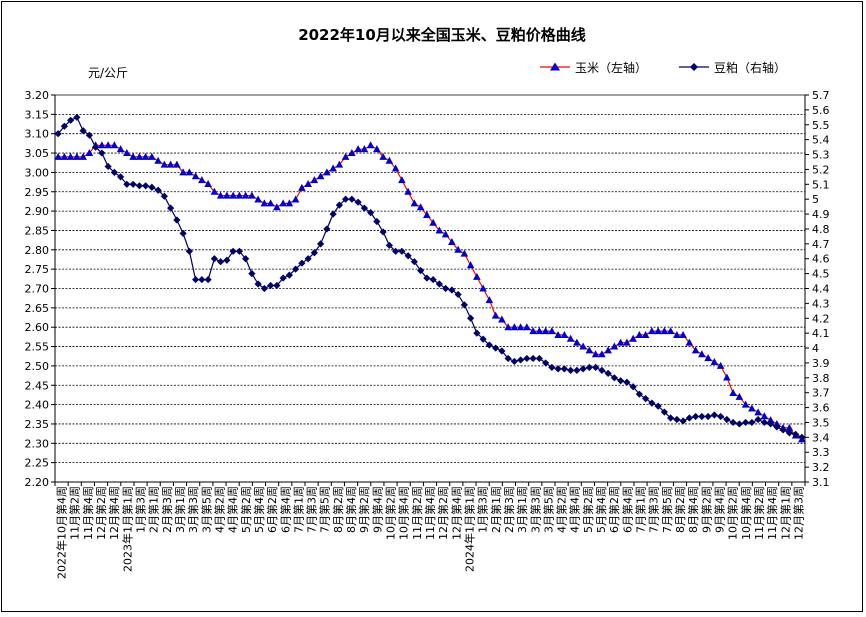 The height and width of the screenshot is (617, 866). What do you see at coordinates (821, 125) in the screenshot?
I see `right-tick-label: 5.5` at bounding box center [821, 125].